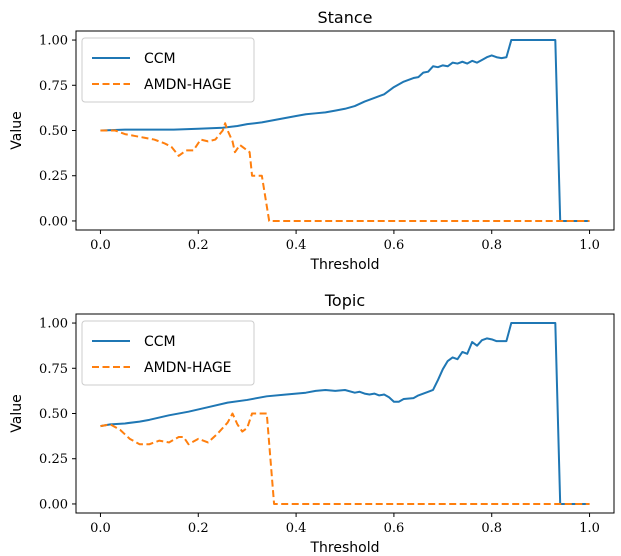 This screenshot has width=621, height=556. What do you see at coordinates (344, 17) in the screenshot?
I see `chart-title: Stance` at bounding box center [344, 17].